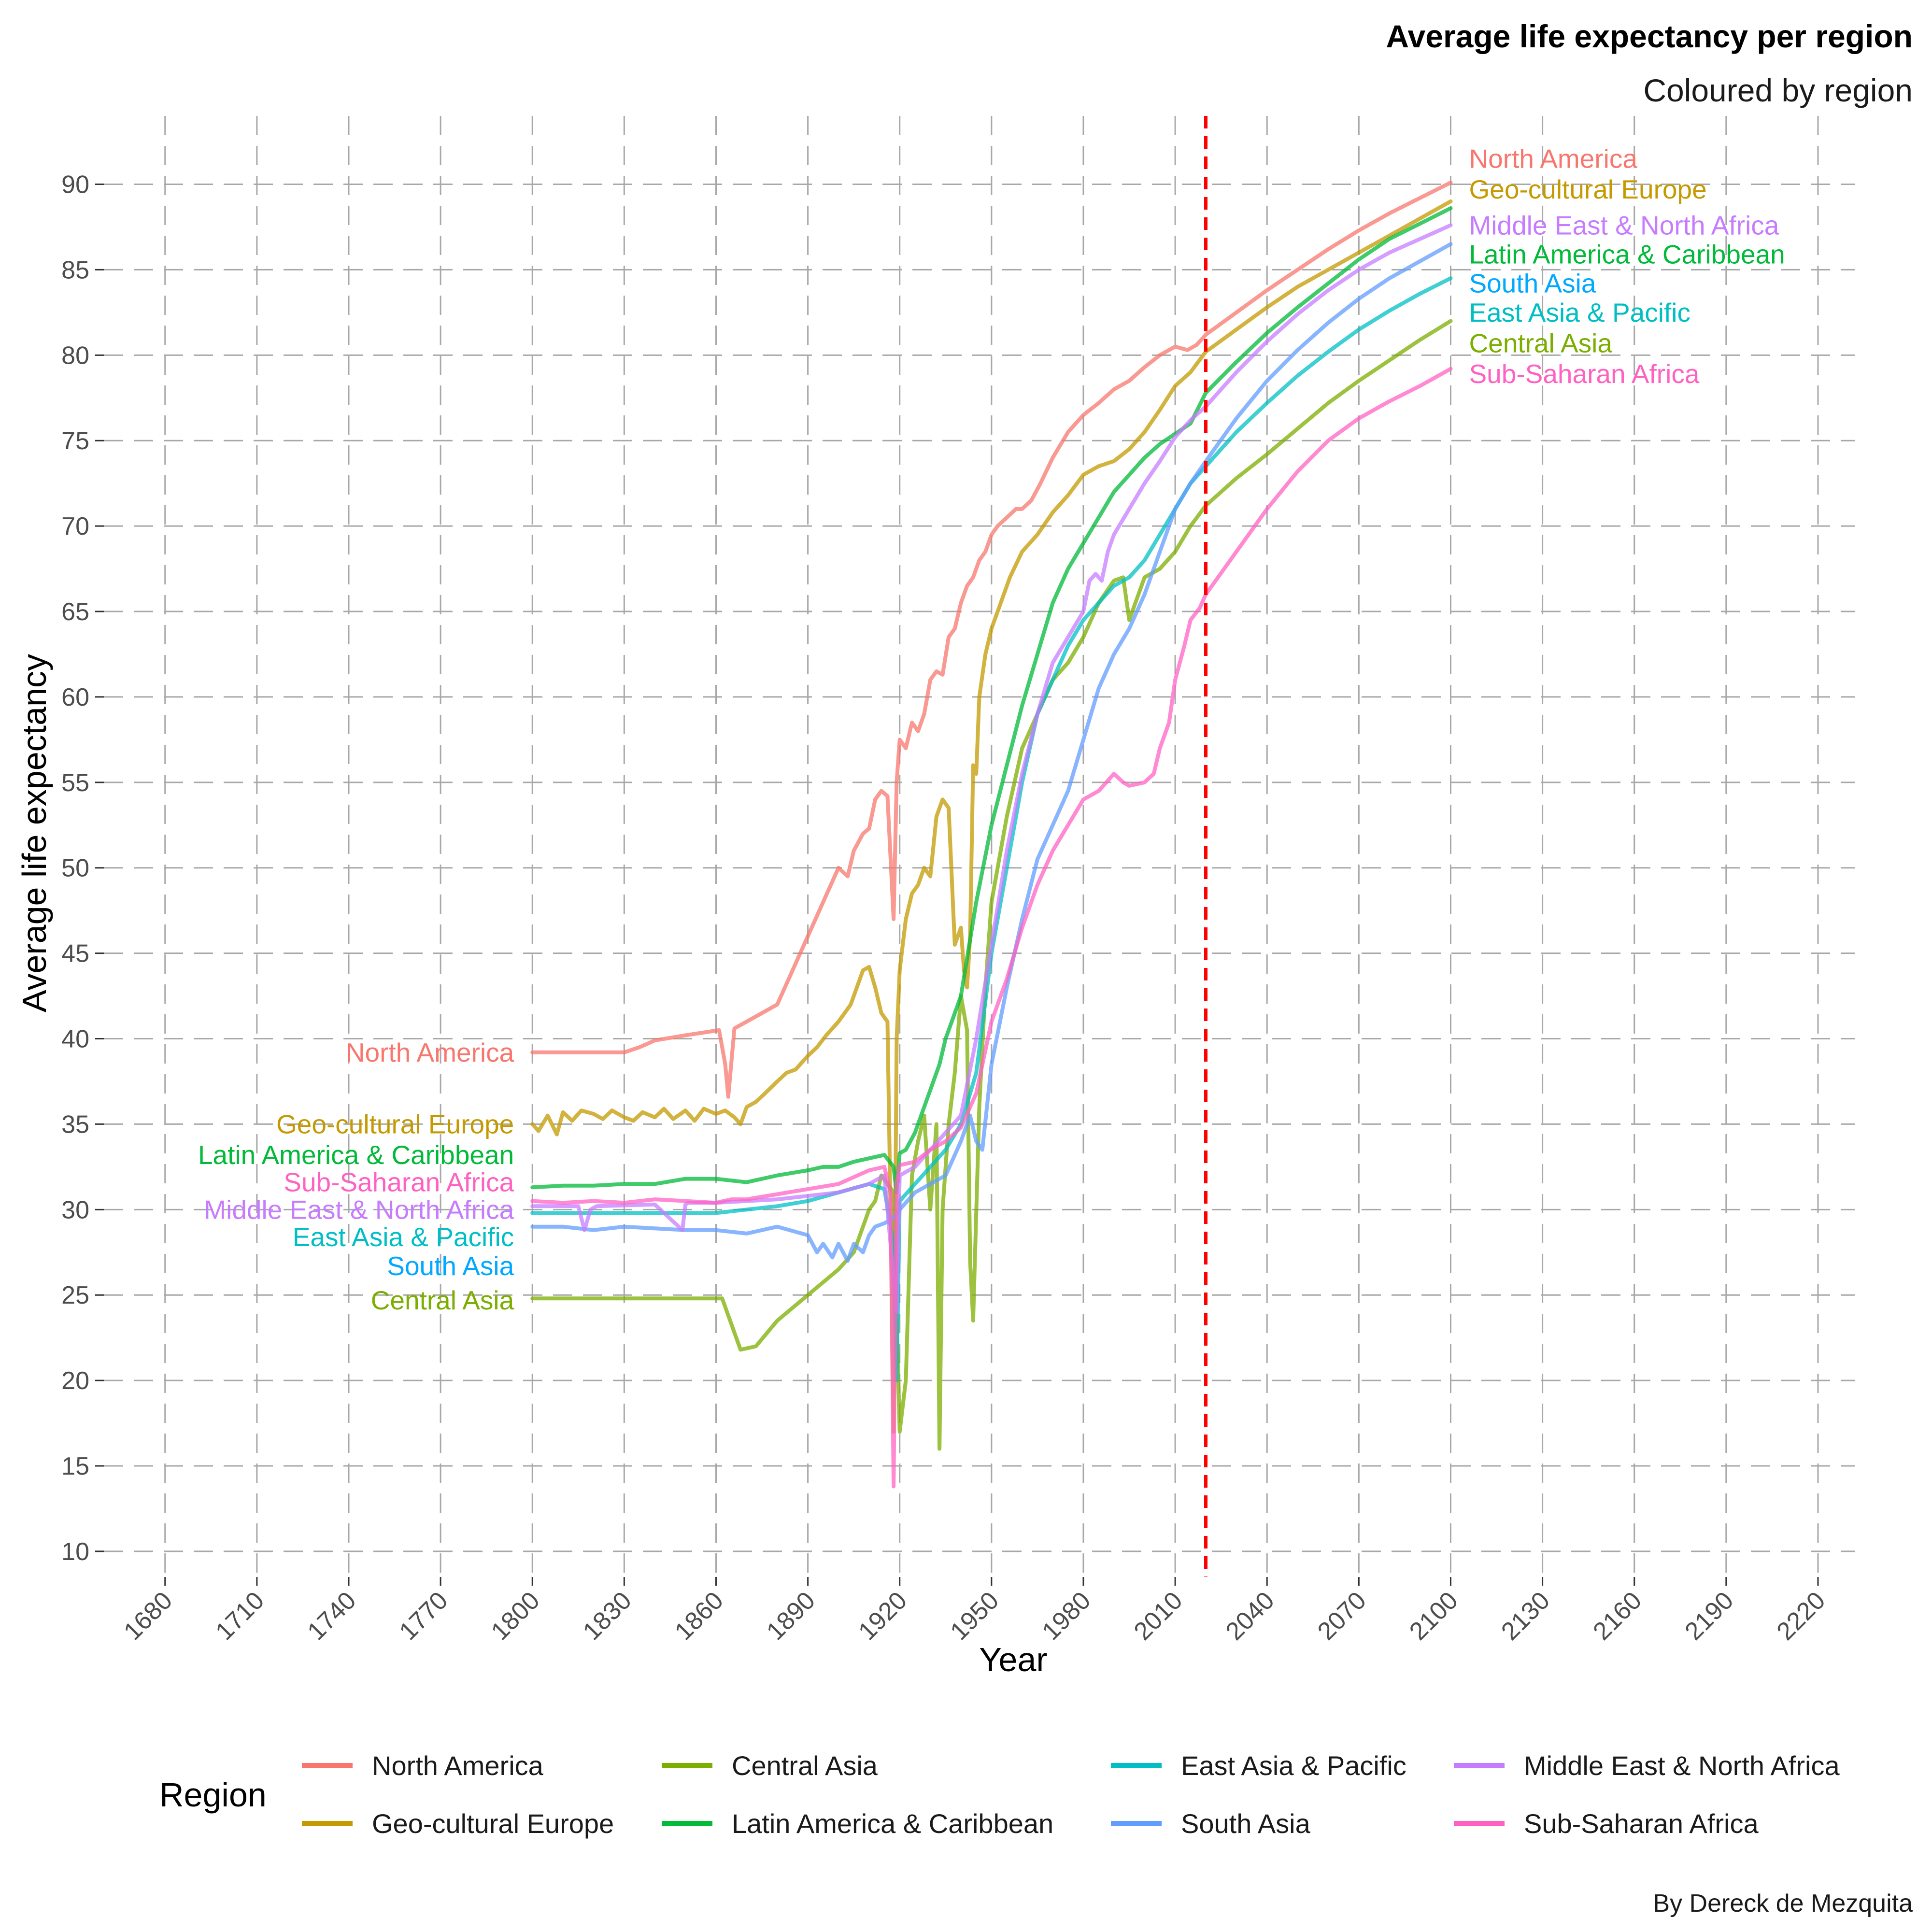 The image size is (1932, 1932). Describe the element at coordinates (699, 1616) in the screenshot. I see `x-tick-label: 1860` at that location.